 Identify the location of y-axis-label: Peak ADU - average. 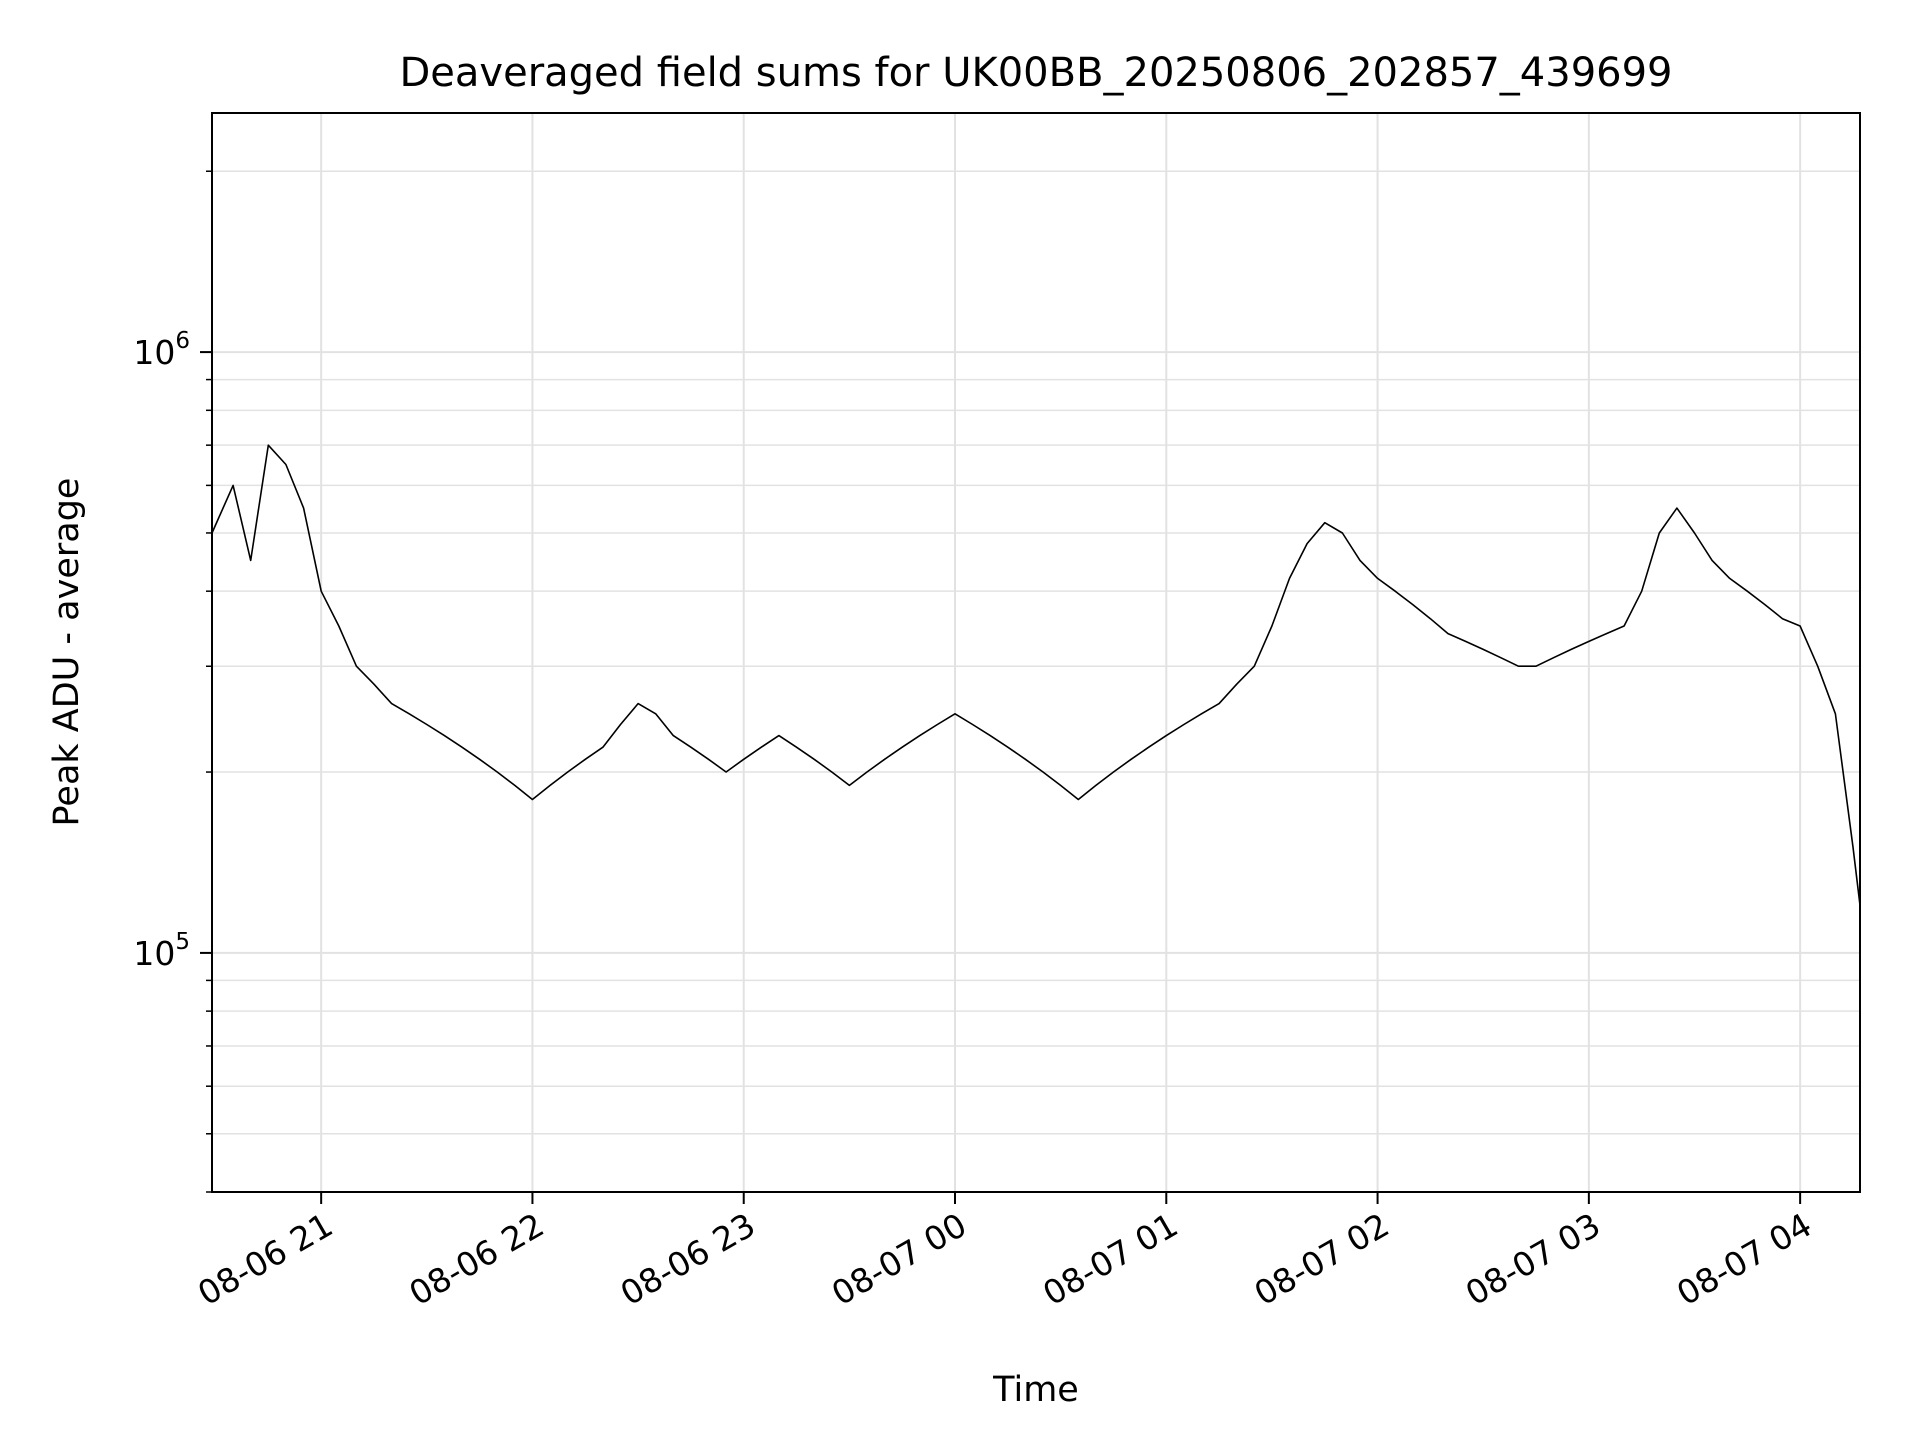
(67, 652).